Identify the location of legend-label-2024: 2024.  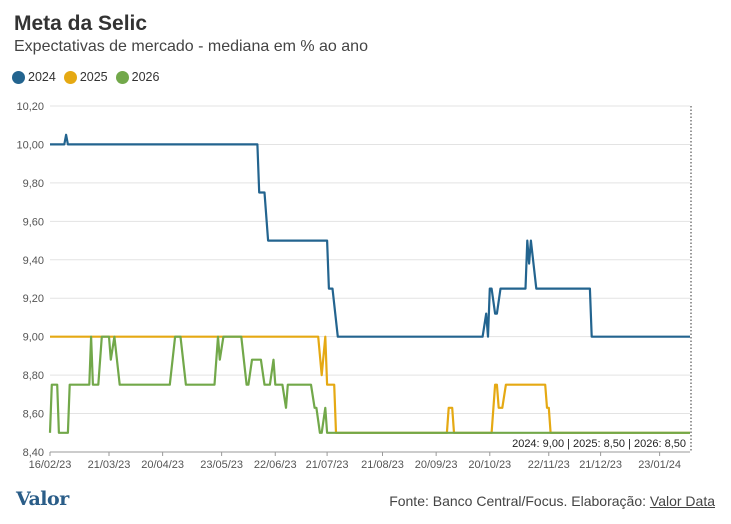
(42, 77).